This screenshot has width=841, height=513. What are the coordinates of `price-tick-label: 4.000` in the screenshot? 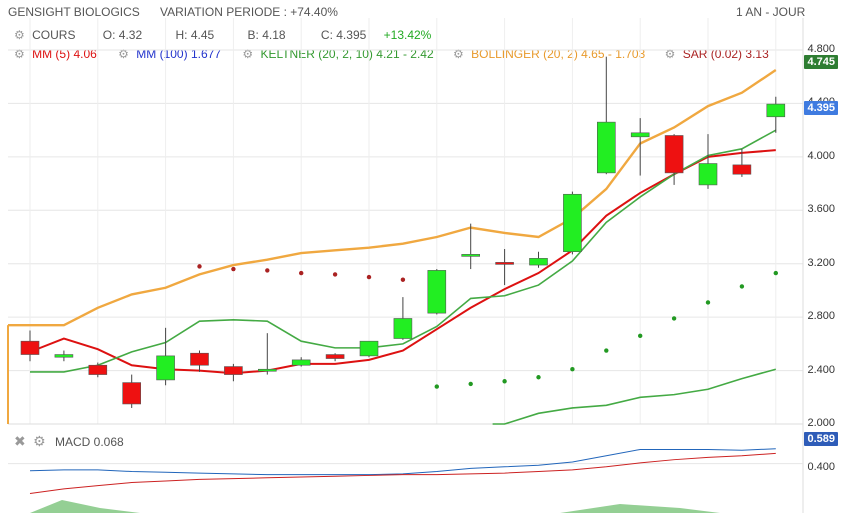 It's located at (821, 155).